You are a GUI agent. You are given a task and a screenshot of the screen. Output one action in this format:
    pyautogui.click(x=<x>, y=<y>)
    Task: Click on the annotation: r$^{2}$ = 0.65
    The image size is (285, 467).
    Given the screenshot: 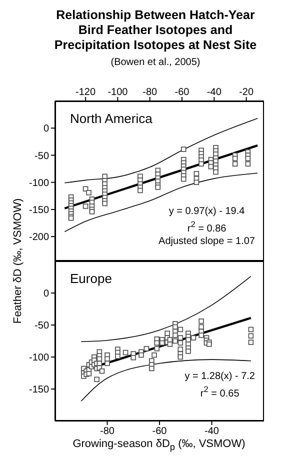 What is the action you would take?
    pyautogui.click(x=219, y=391)
    